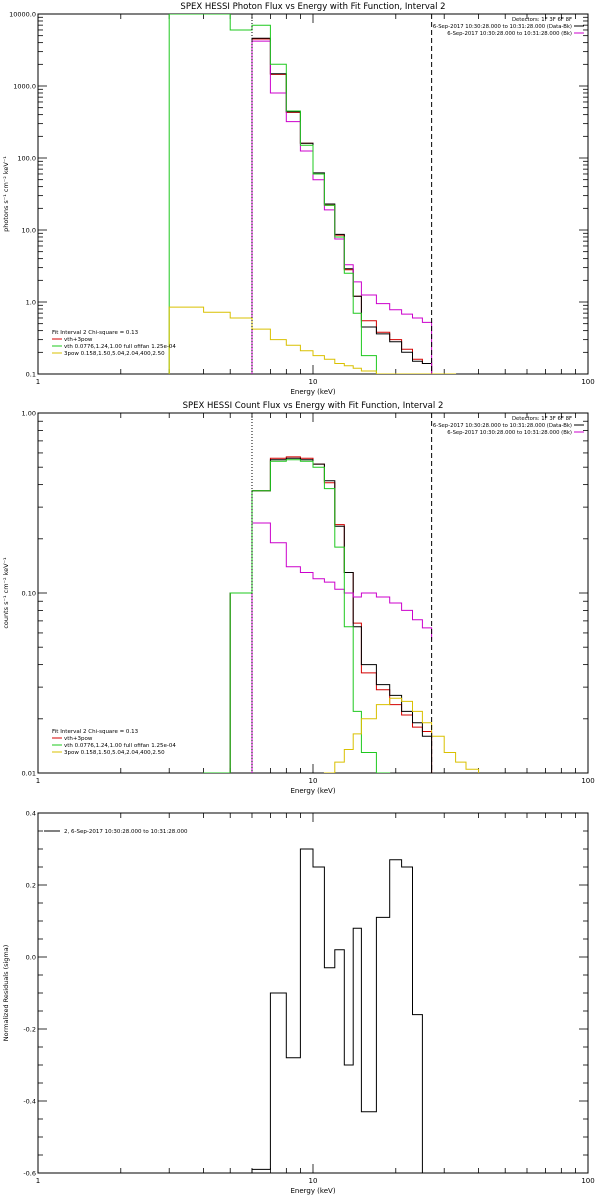  What do you see at coordinates (31, 303) in the screenshot?
I see `y-tick-label: 1.0` at bounding box center [31, 303].